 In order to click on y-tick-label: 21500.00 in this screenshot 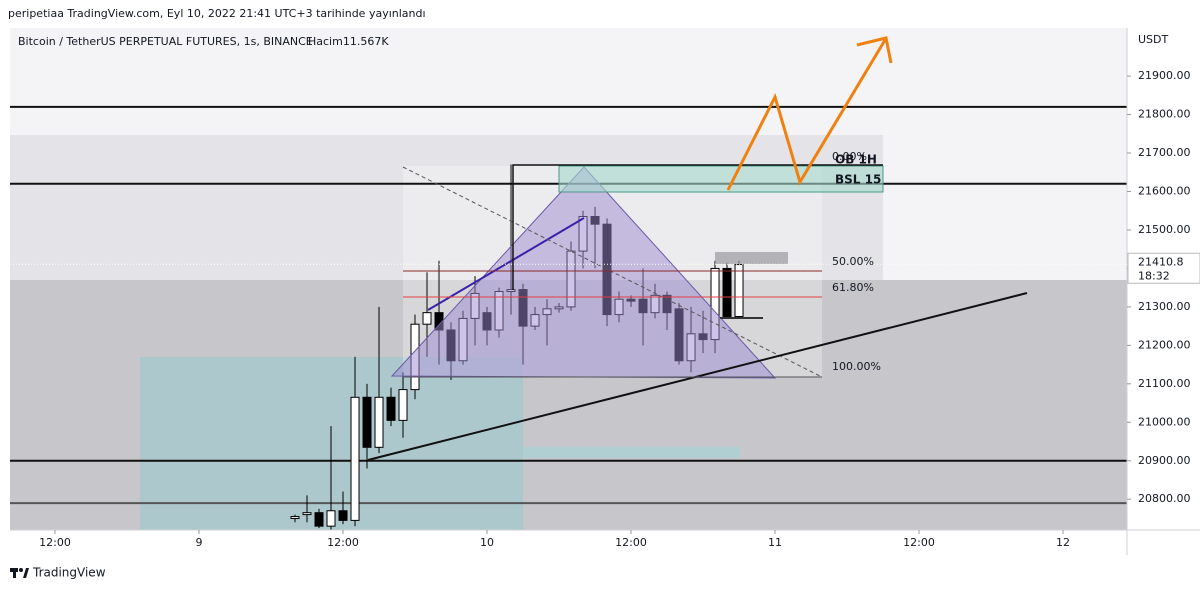, I will do `click(1164, 229)`.